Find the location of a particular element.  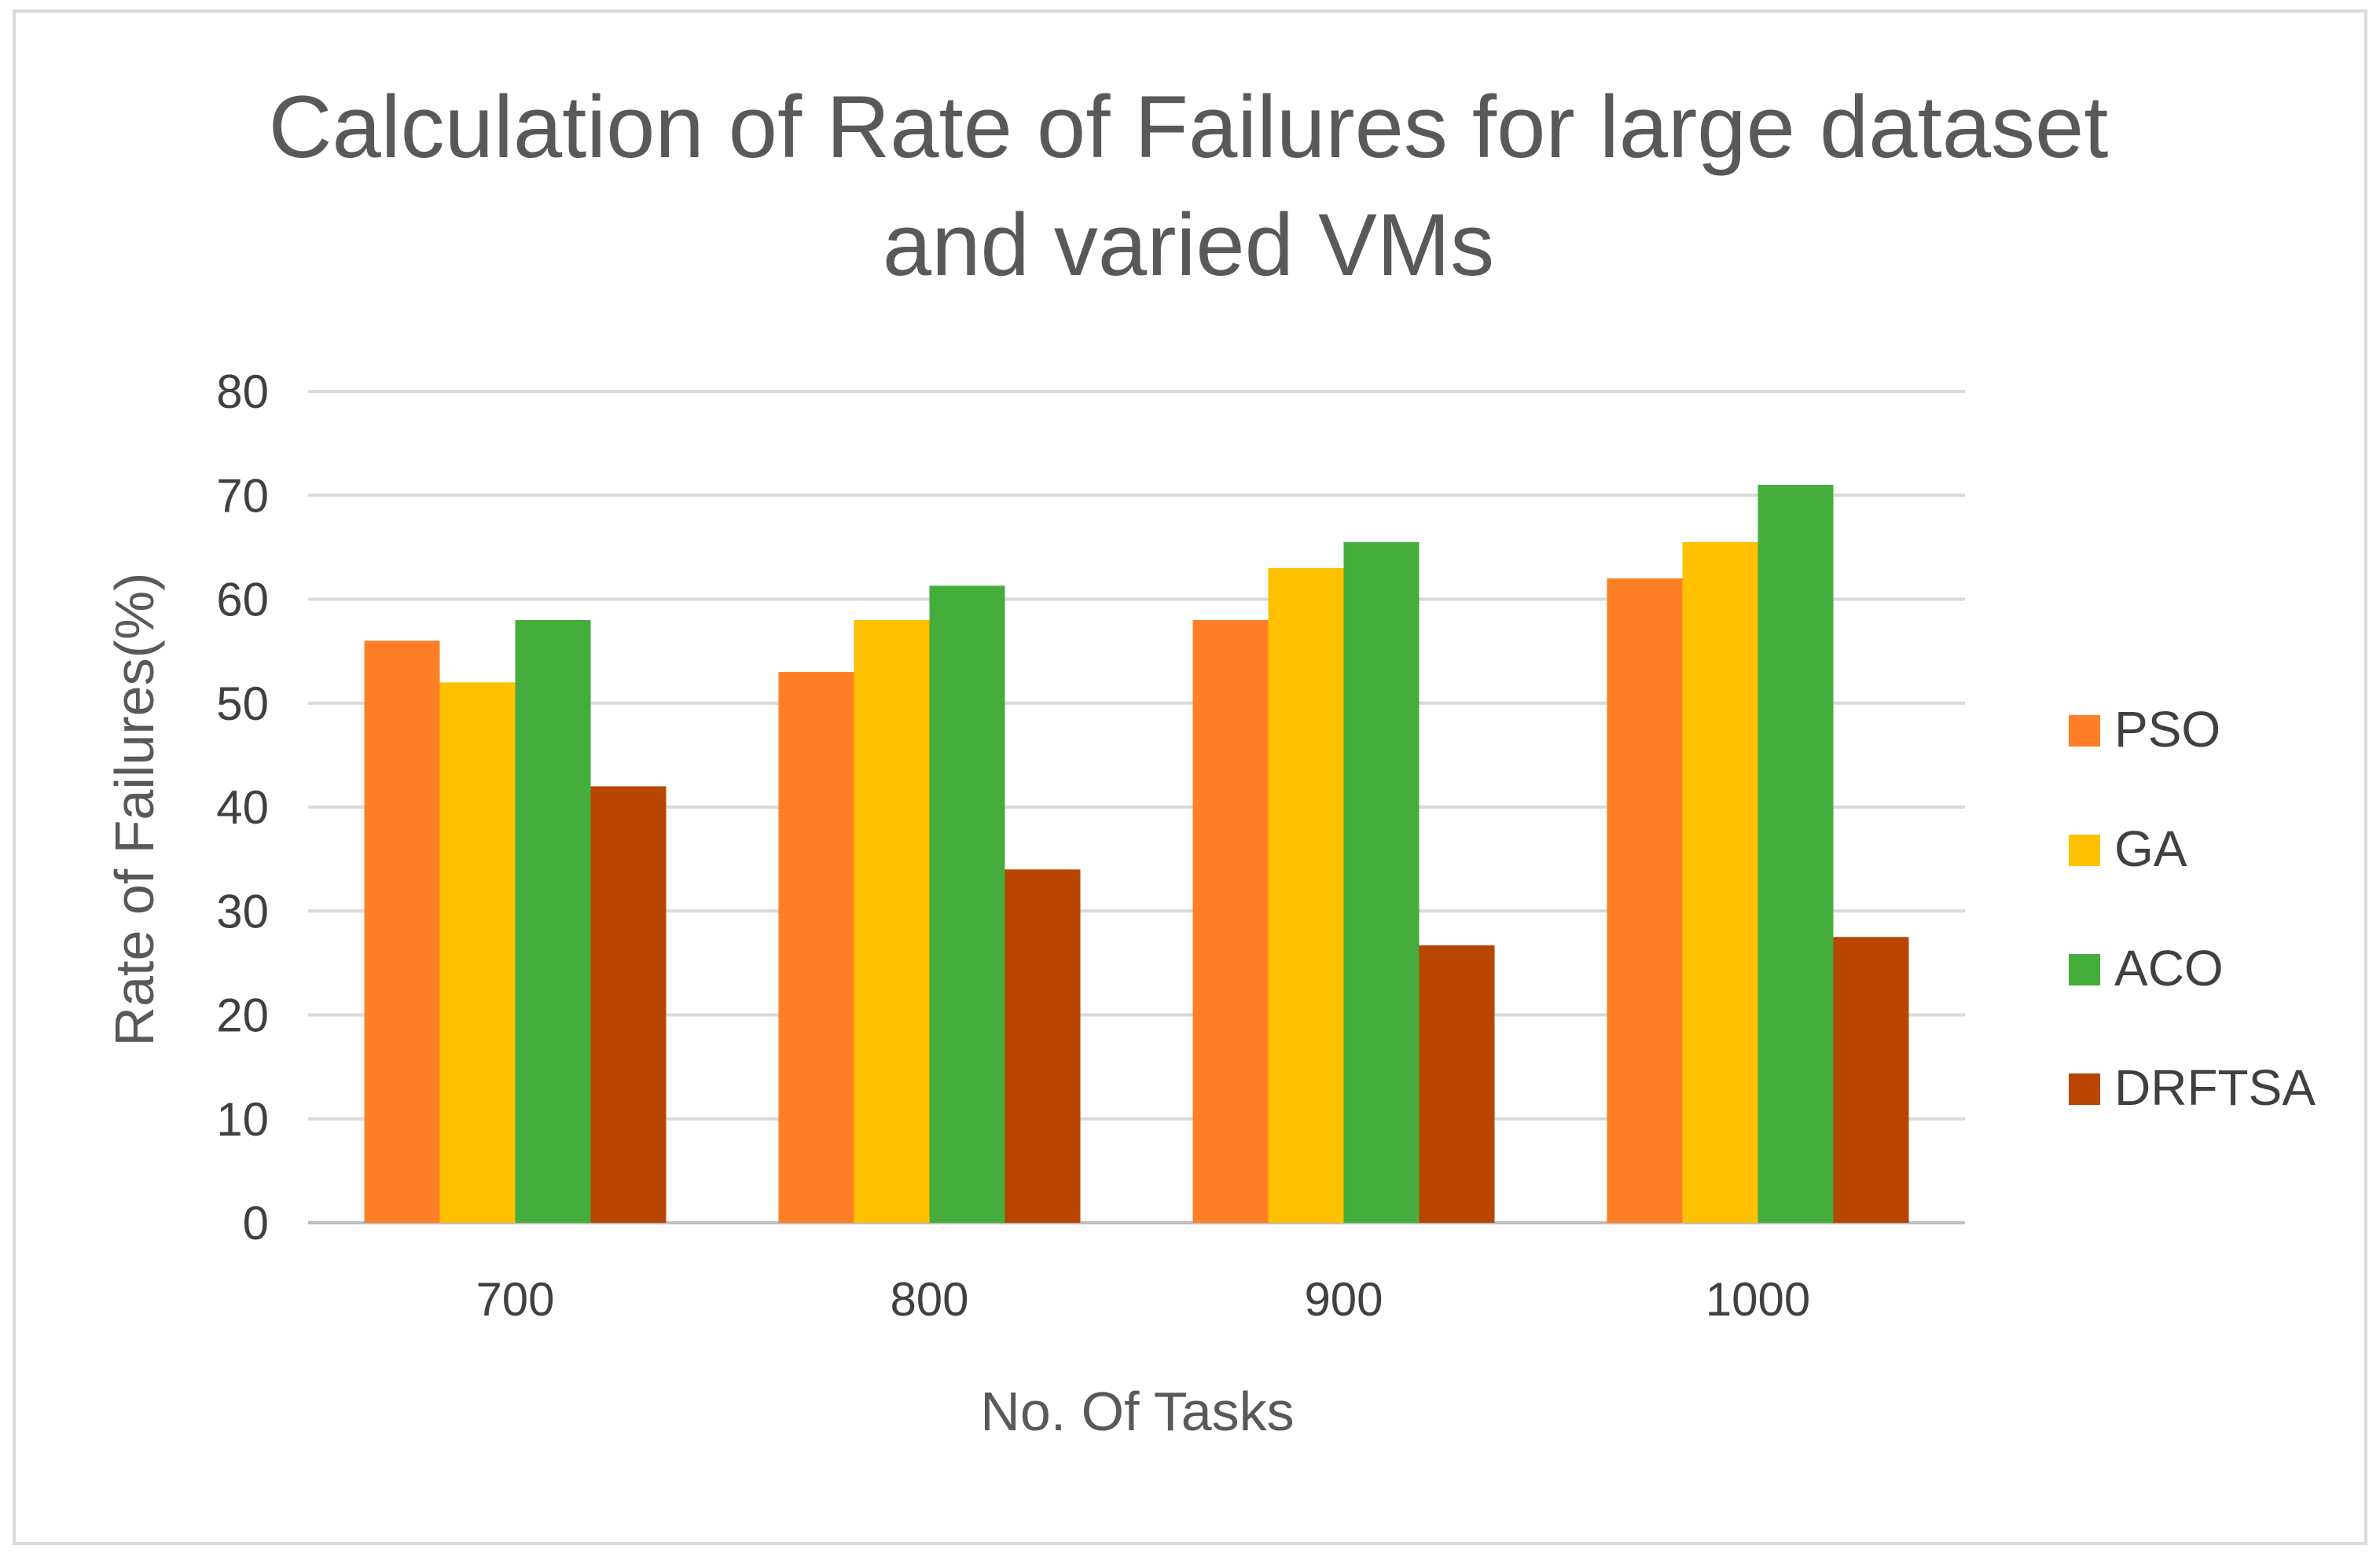

y-tick-label: 10 is located at coordinates (242, 1119).